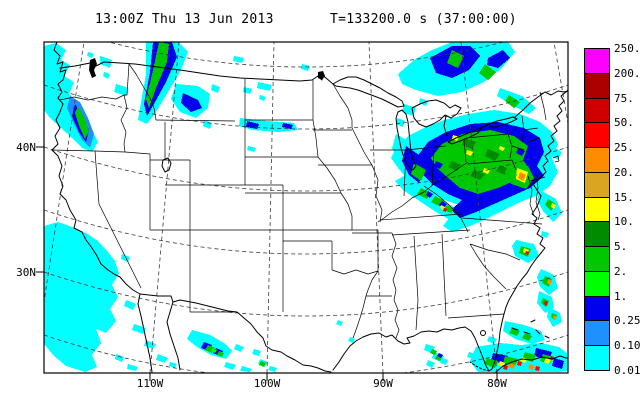  What do you see at coordinates (465, 135) in the screenshot?
I see `lake-erie` at bounding box center [465, 135].